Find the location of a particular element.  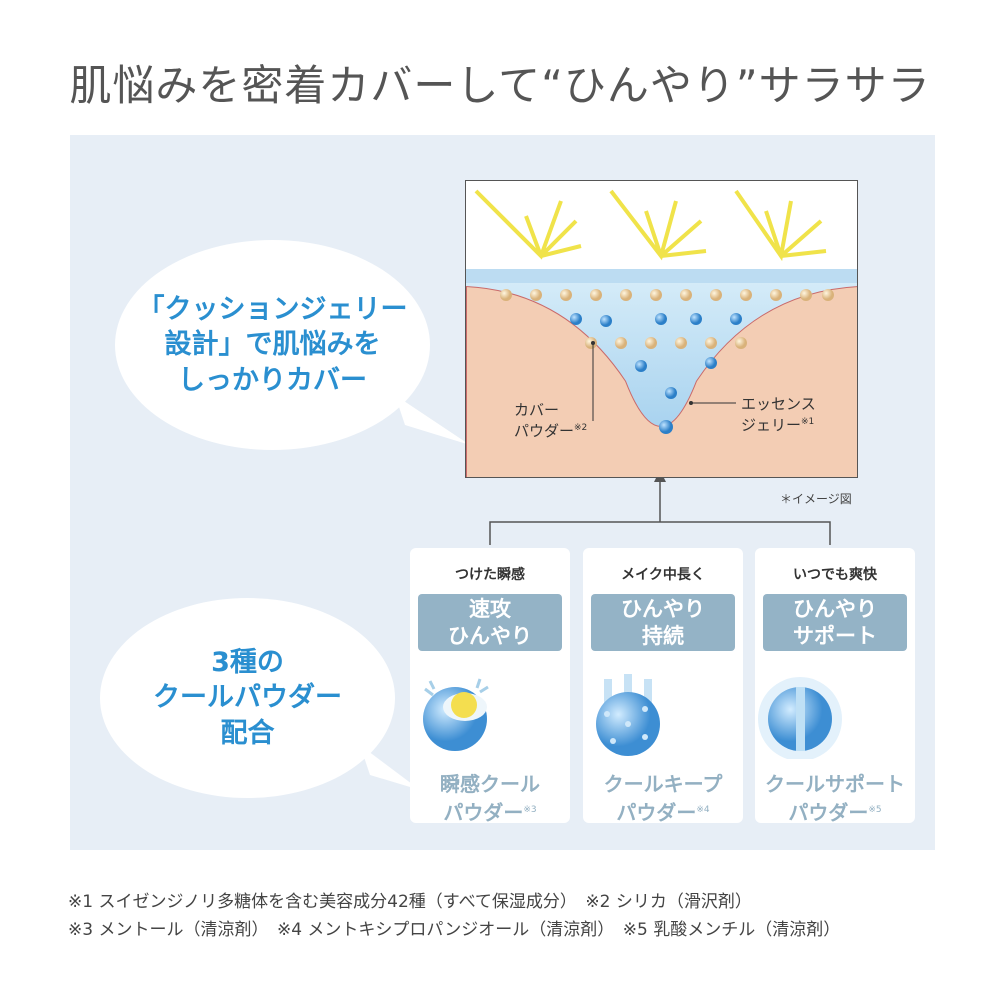

powder-card-instant: つけた瞬感 速攻ひんやり 瞬感クールパウダー※3 is located at coordinates (490, 687).